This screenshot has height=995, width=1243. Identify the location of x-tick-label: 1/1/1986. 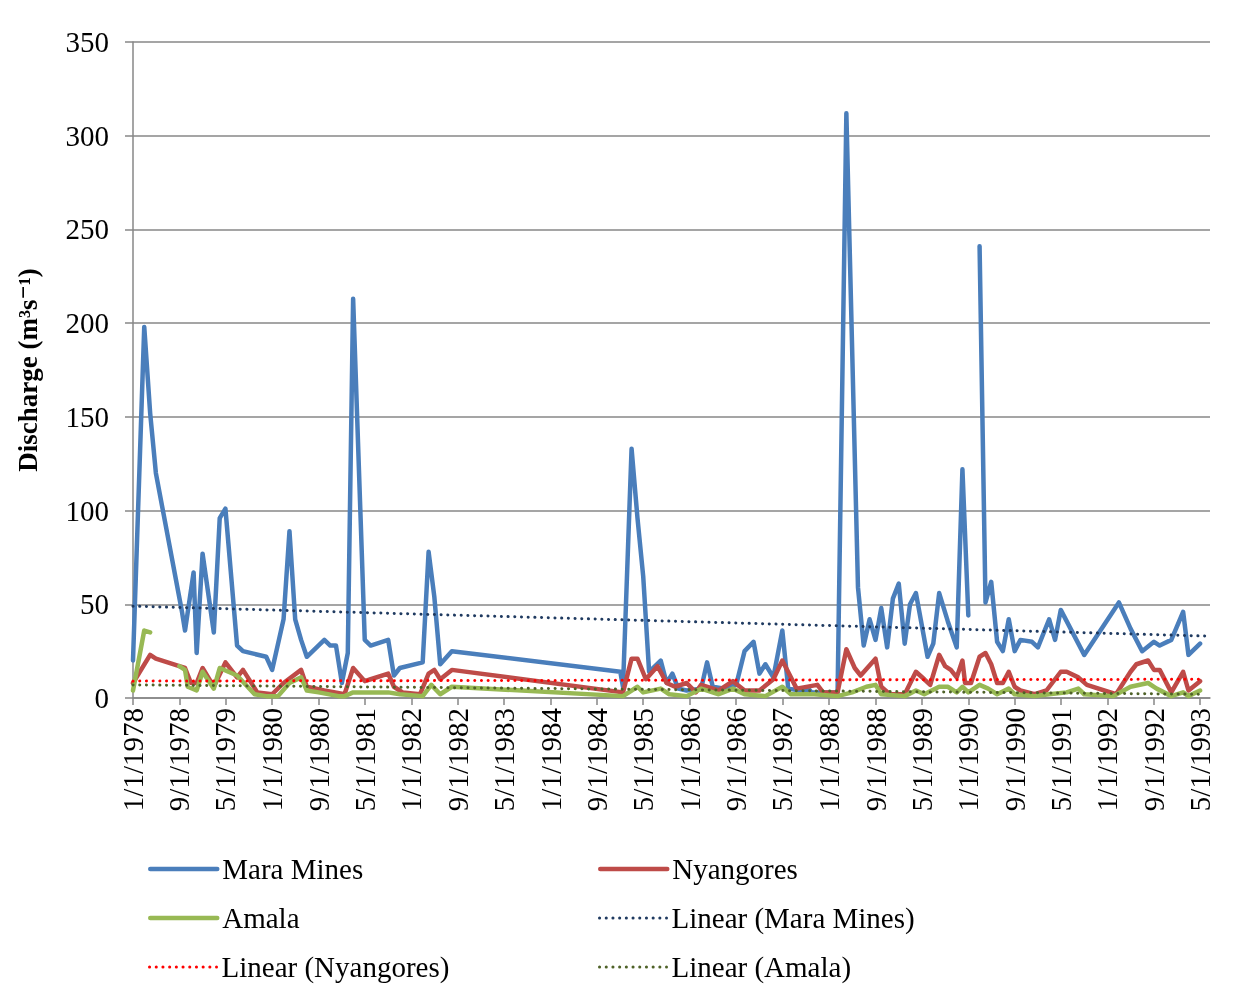
(689, 760).